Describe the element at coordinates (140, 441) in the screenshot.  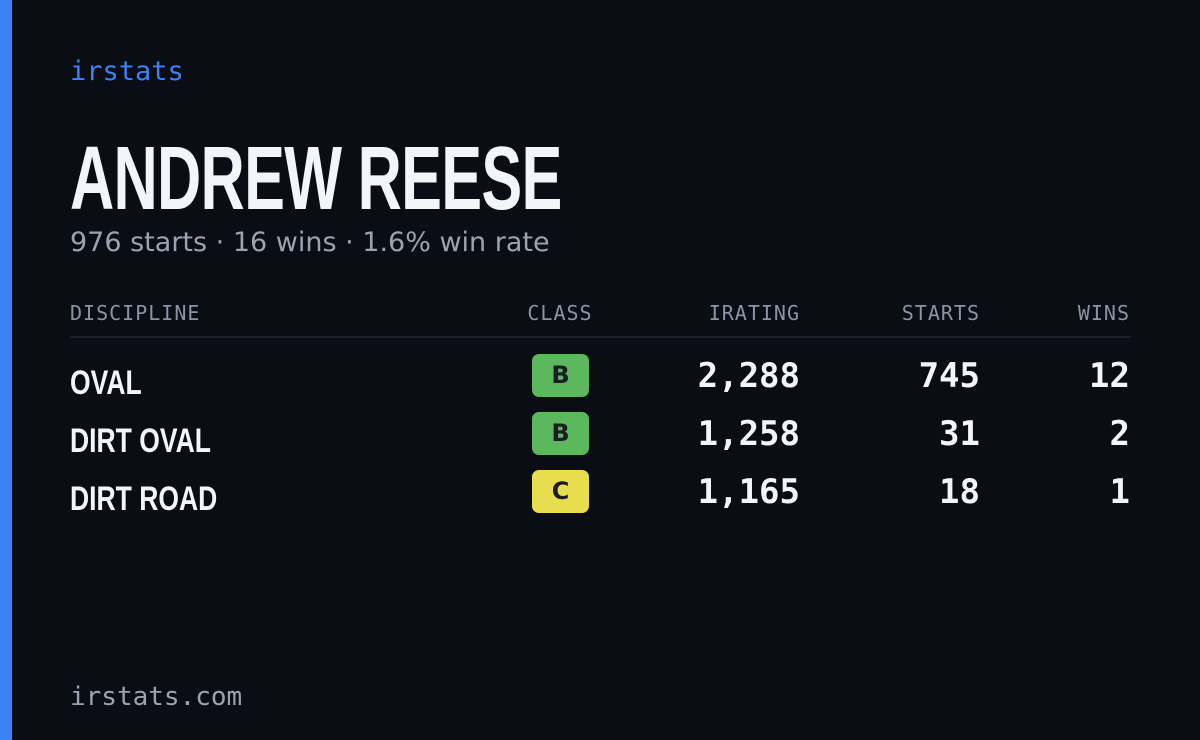
I see `discipline: DIRT OVAL` at that location.